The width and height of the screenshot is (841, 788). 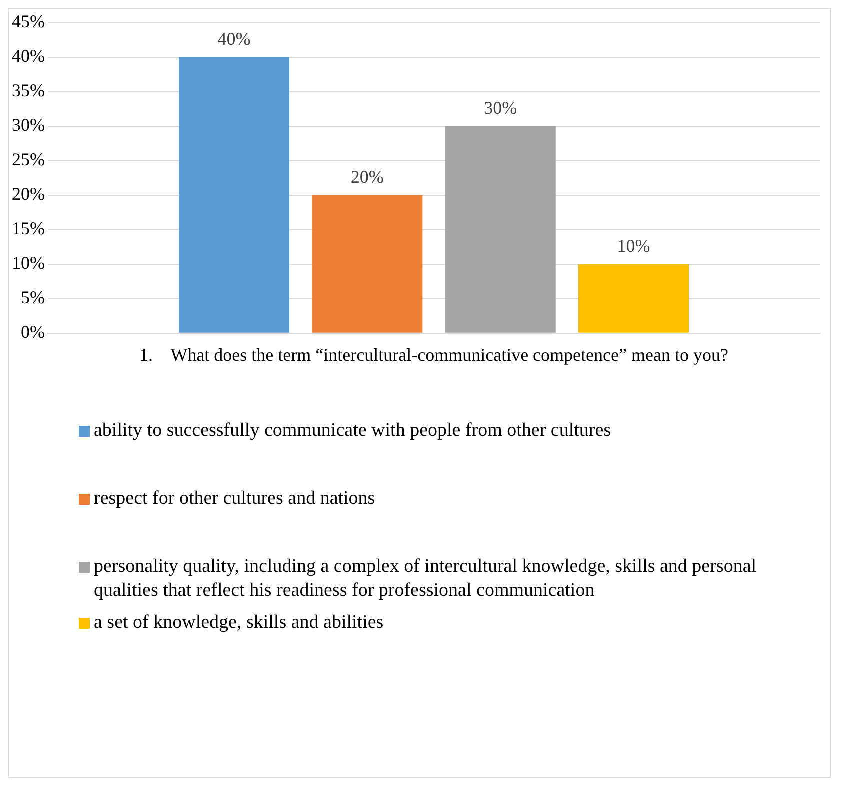 What do you see at coordinates (28, 90) in the screenshot?
I see `y-tick-label: 35%` at bounding box center [28, 90].